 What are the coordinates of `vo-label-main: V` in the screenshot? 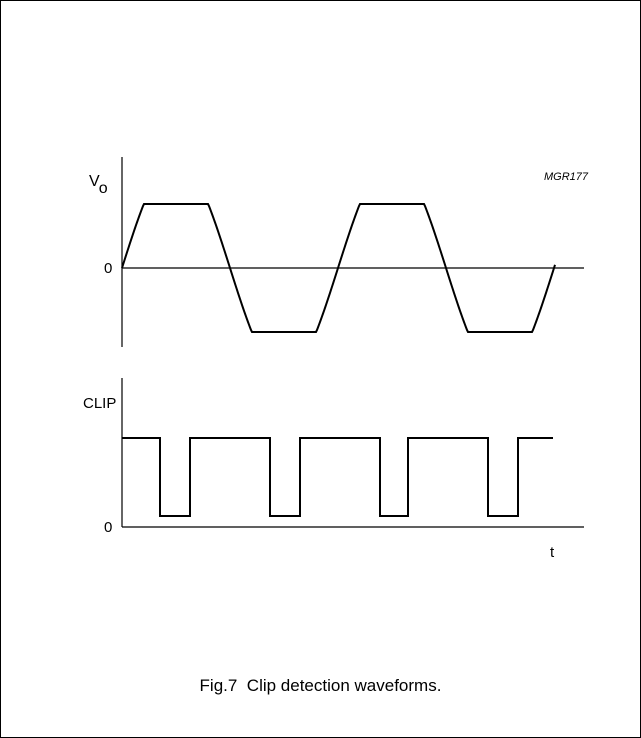 It's located at (94, 181).